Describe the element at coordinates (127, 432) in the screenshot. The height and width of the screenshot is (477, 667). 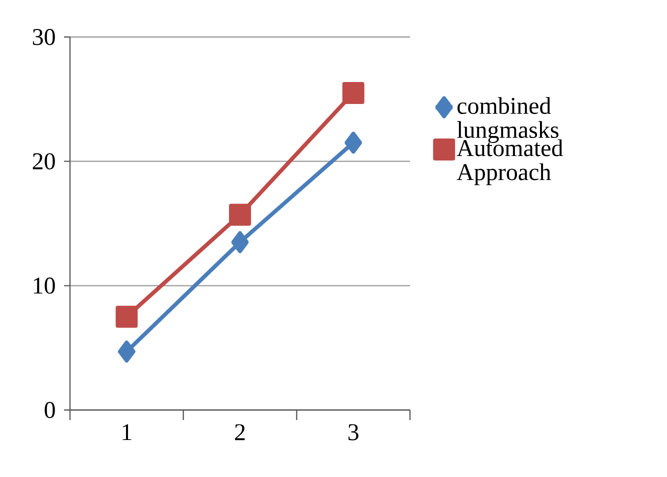
I see `x-tick-label: 1` at that location.